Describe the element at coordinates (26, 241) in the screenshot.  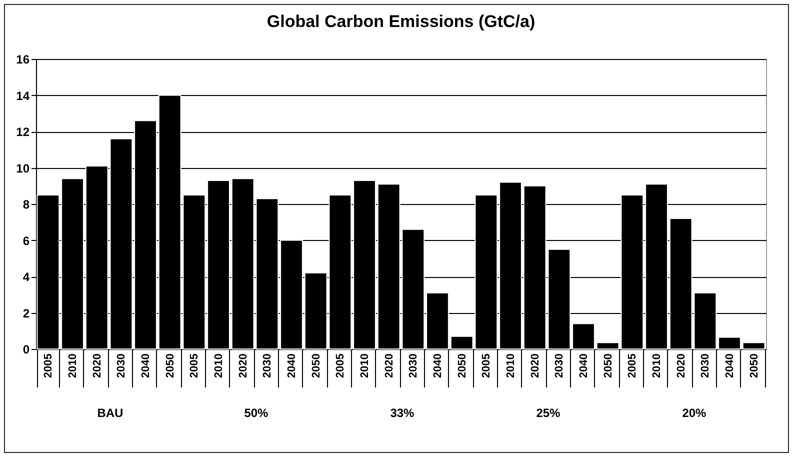
I see `y-tick-label: 6` at that location.